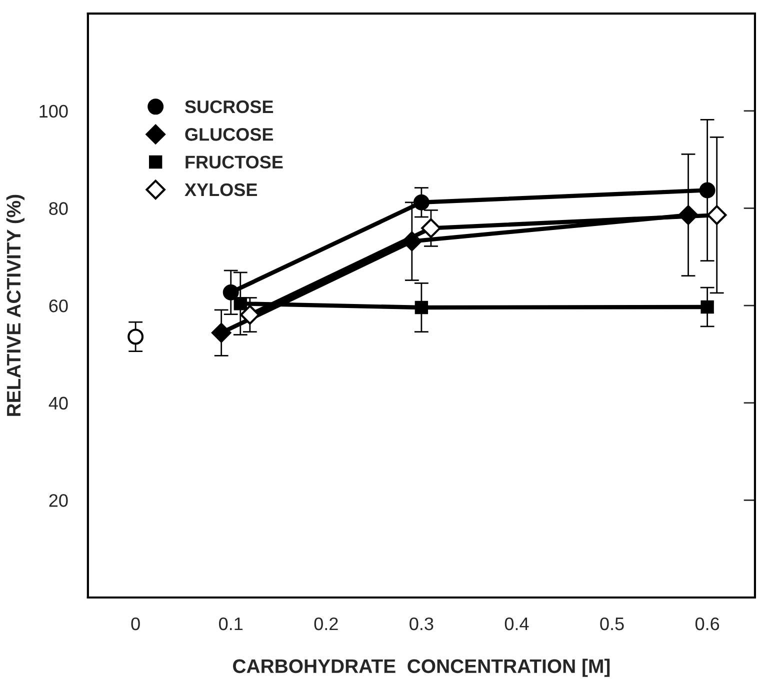  What do you see at coordinates (58, 403) in the screenshot?
I see `y-tick-label: 40` at bounding box center [58, 403].